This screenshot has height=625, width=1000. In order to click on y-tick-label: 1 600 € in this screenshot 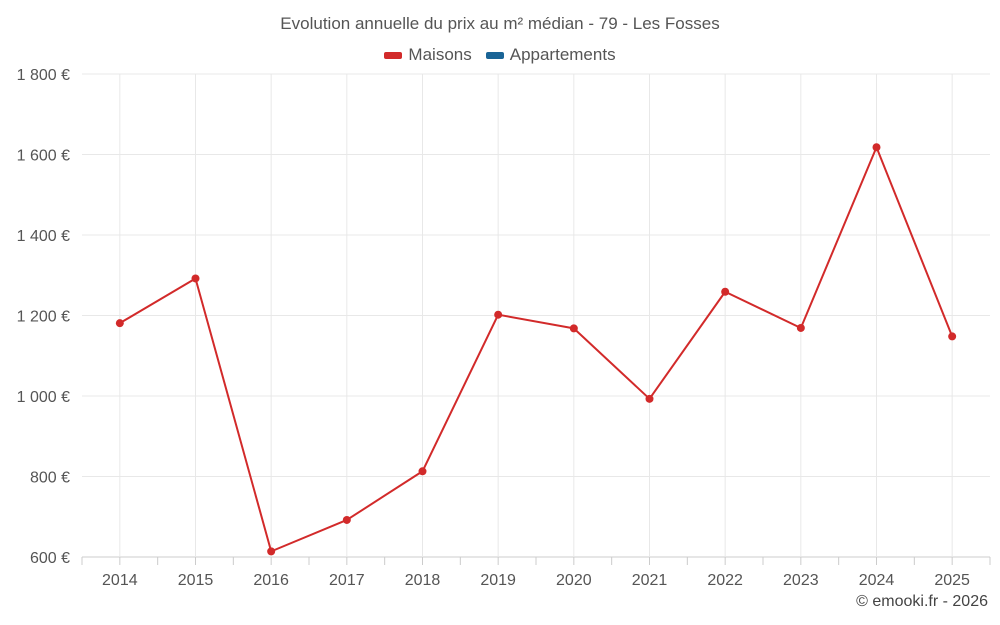, I will do `click(43, 156)`.